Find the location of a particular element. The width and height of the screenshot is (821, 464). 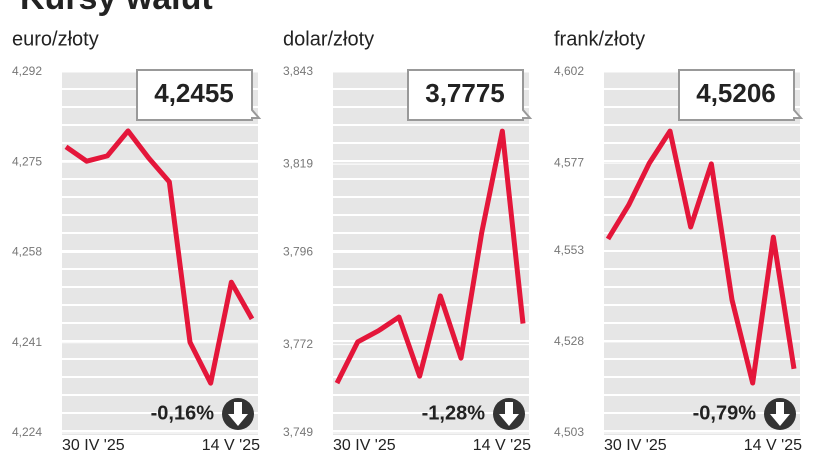

change-label: -1,28% is located at coordinates (454, 413).